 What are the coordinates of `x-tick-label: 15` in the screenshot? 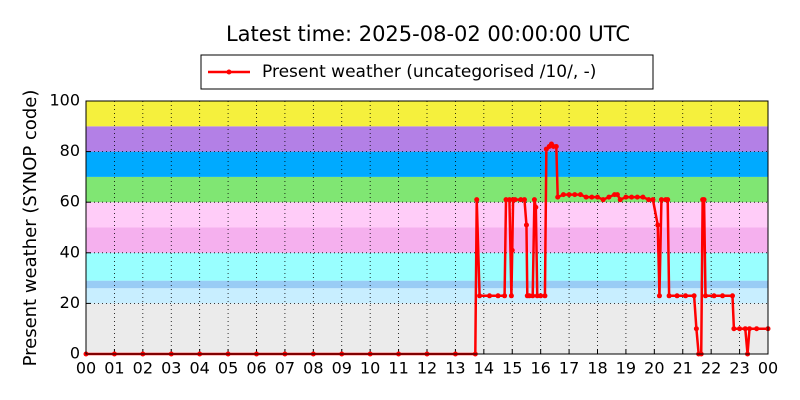 It's located at (512, 368).